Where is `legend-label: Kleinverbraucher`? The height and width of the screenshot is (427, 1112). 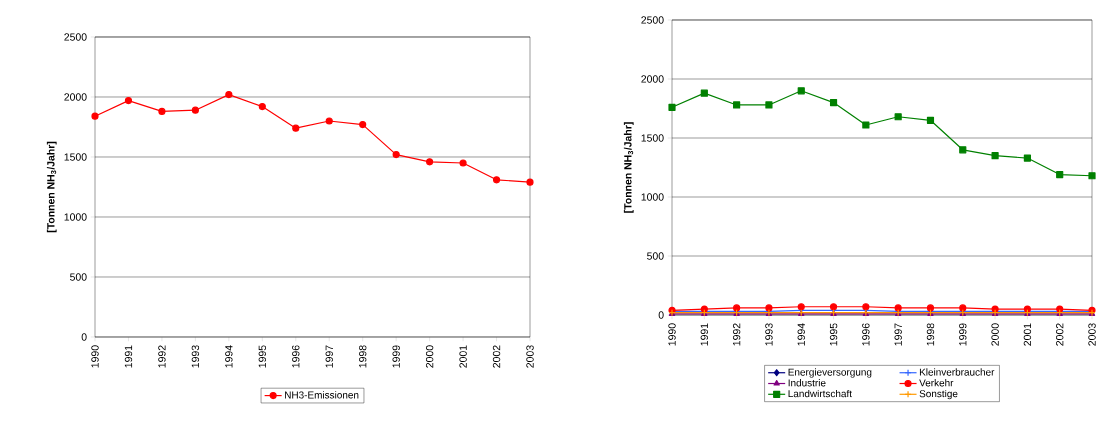
legend-label: Kleinverbraucher is located at coordinates (957, 372).